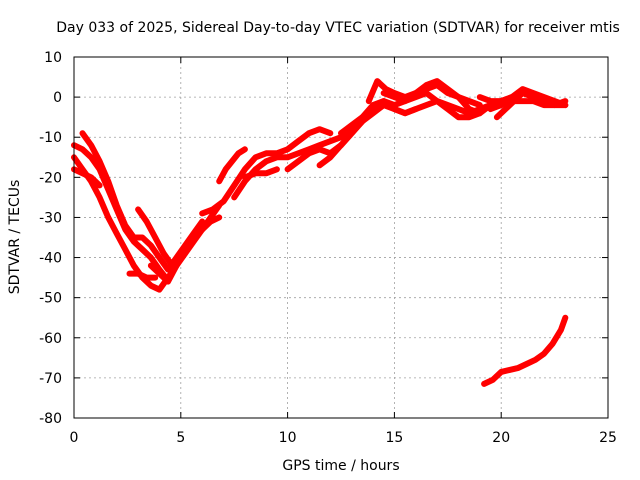 This screenshot has height=480, width=640. What do you see at coordinates (50, 178) in the screenshot?
I see `y-tick-label: -20` at bounding box center [50, 178].